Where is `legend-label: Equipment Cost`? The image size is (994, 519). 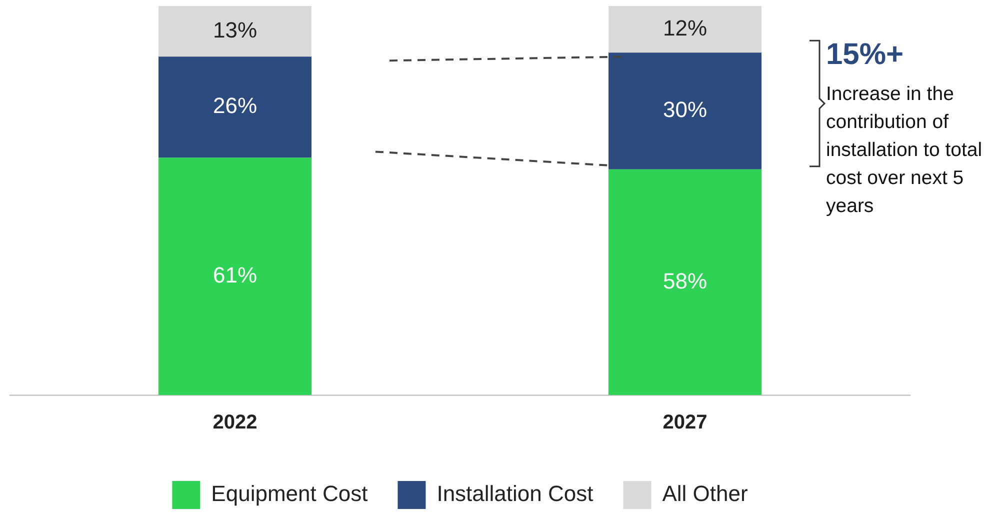
legend-label: Equipment Cost is located at coordinates (289, 493).